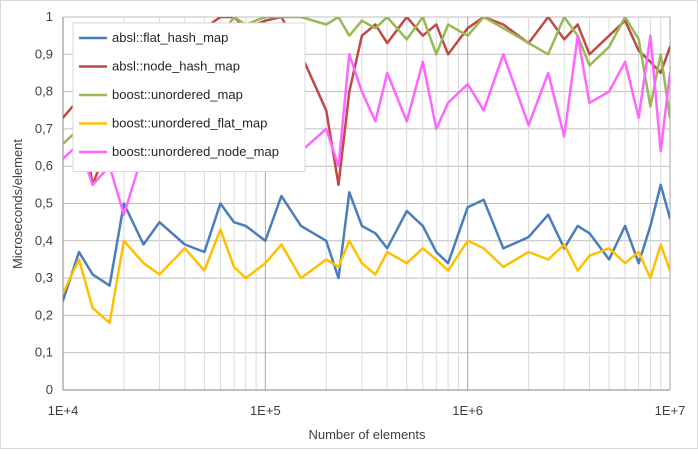  I want to click on x-tick-label: 1E+6, so click(467, 410).